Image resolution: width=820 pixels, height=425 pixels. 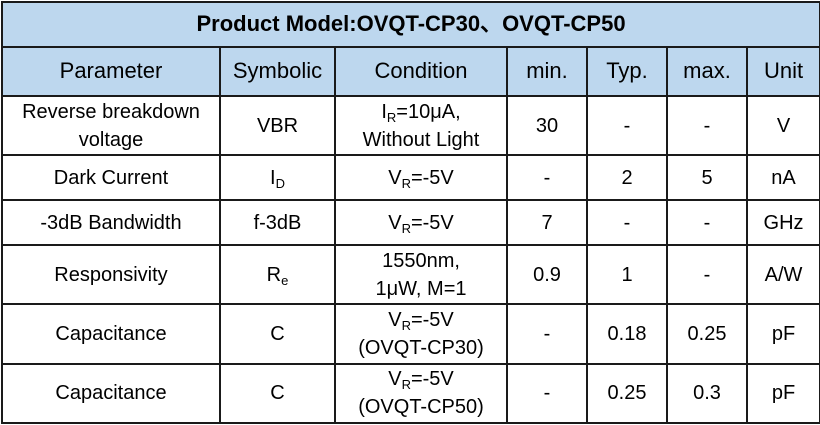 I want to click on cell-condition: VR=-5V (OVQT-CP50), so click(x=421, y=393).